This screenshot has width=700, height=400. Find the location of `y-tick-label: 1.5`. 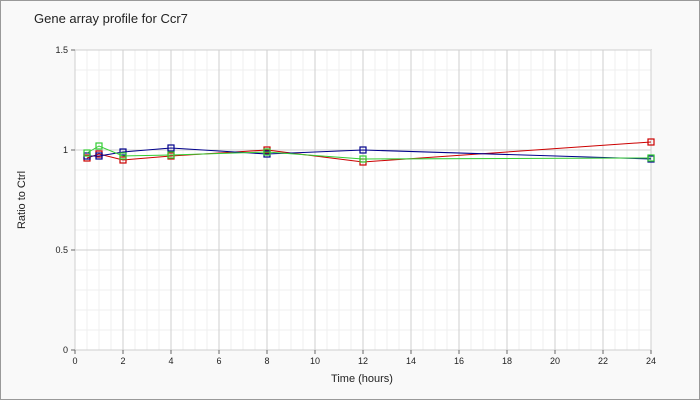

y-tick-label: 1.5 is located at coordinates (61, 50).